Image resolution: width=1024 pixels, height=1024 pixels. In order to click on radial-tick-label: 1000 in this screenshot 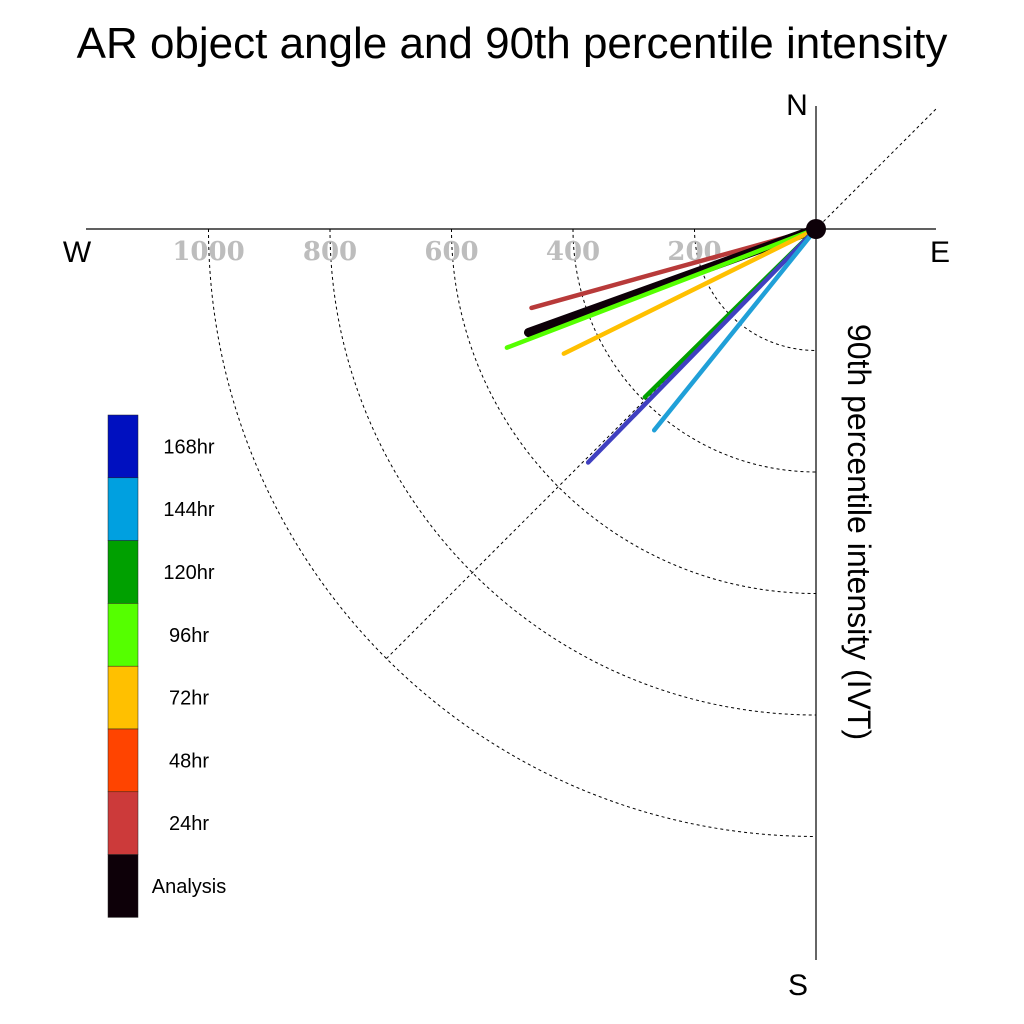, I will do `click(208, 252)`.